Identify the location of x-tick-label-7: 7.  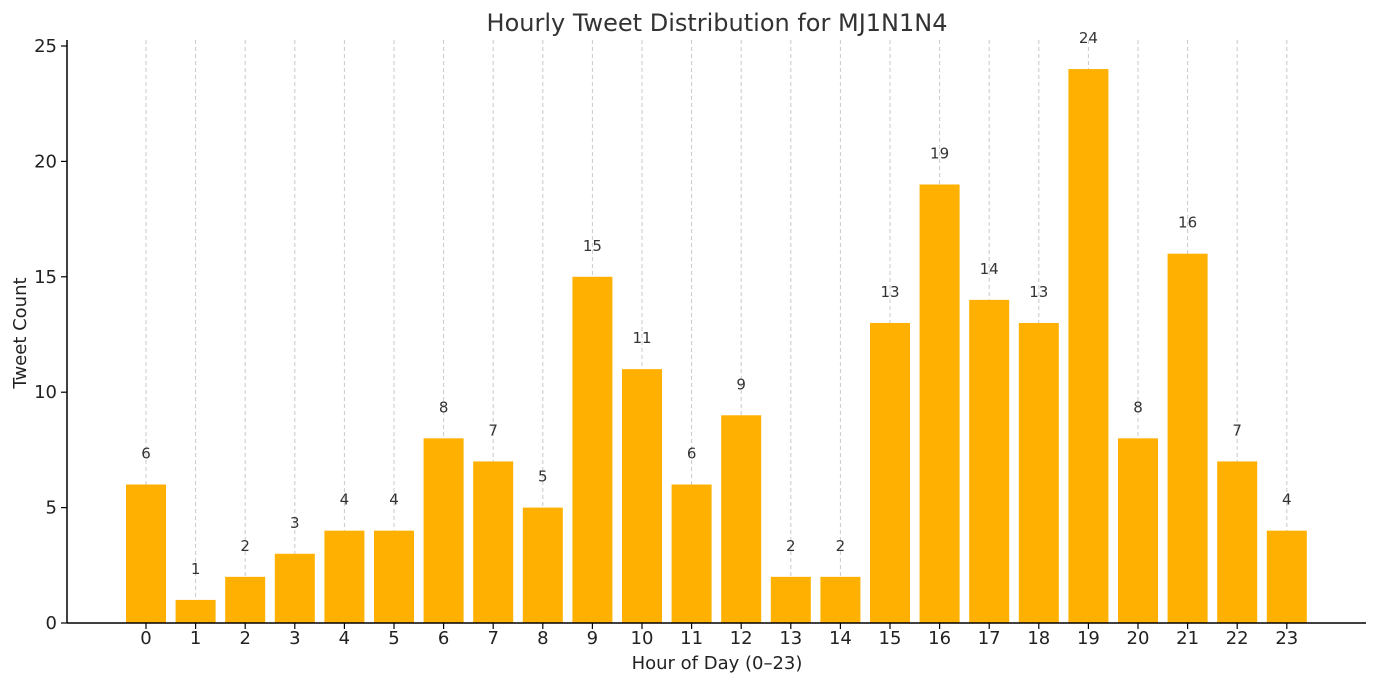
(492, 638).